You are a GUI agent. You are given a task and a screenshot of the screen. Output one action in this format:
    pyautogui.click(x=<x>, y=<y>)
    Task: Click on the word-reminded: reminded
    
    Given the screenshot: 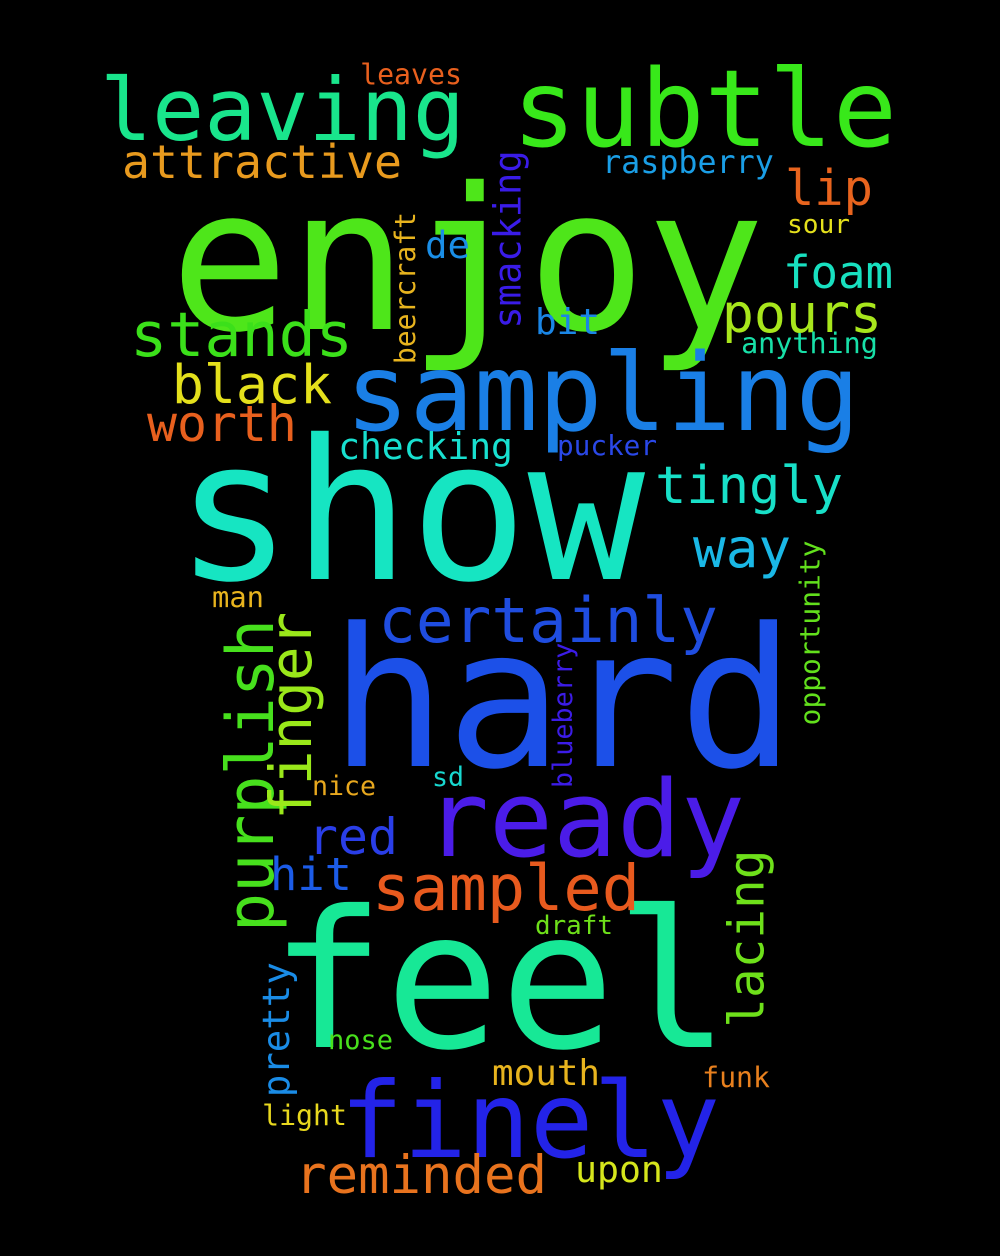 What is the action you would take?
    pyautogui.click(x=421, y=1175)
    